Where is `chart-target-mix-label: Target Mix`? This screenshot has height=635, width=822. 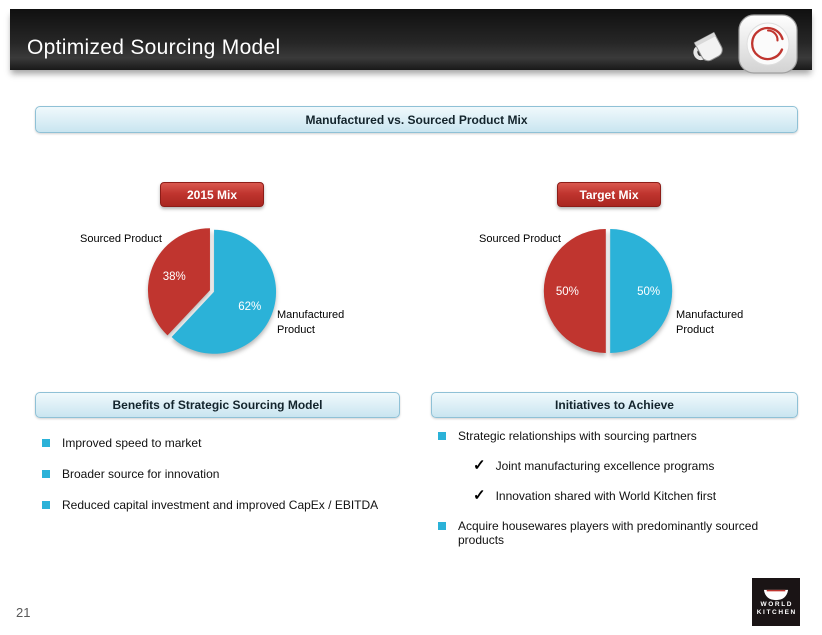 chart-target-mix-label: Target Mix is located at coordinates (609, 194).